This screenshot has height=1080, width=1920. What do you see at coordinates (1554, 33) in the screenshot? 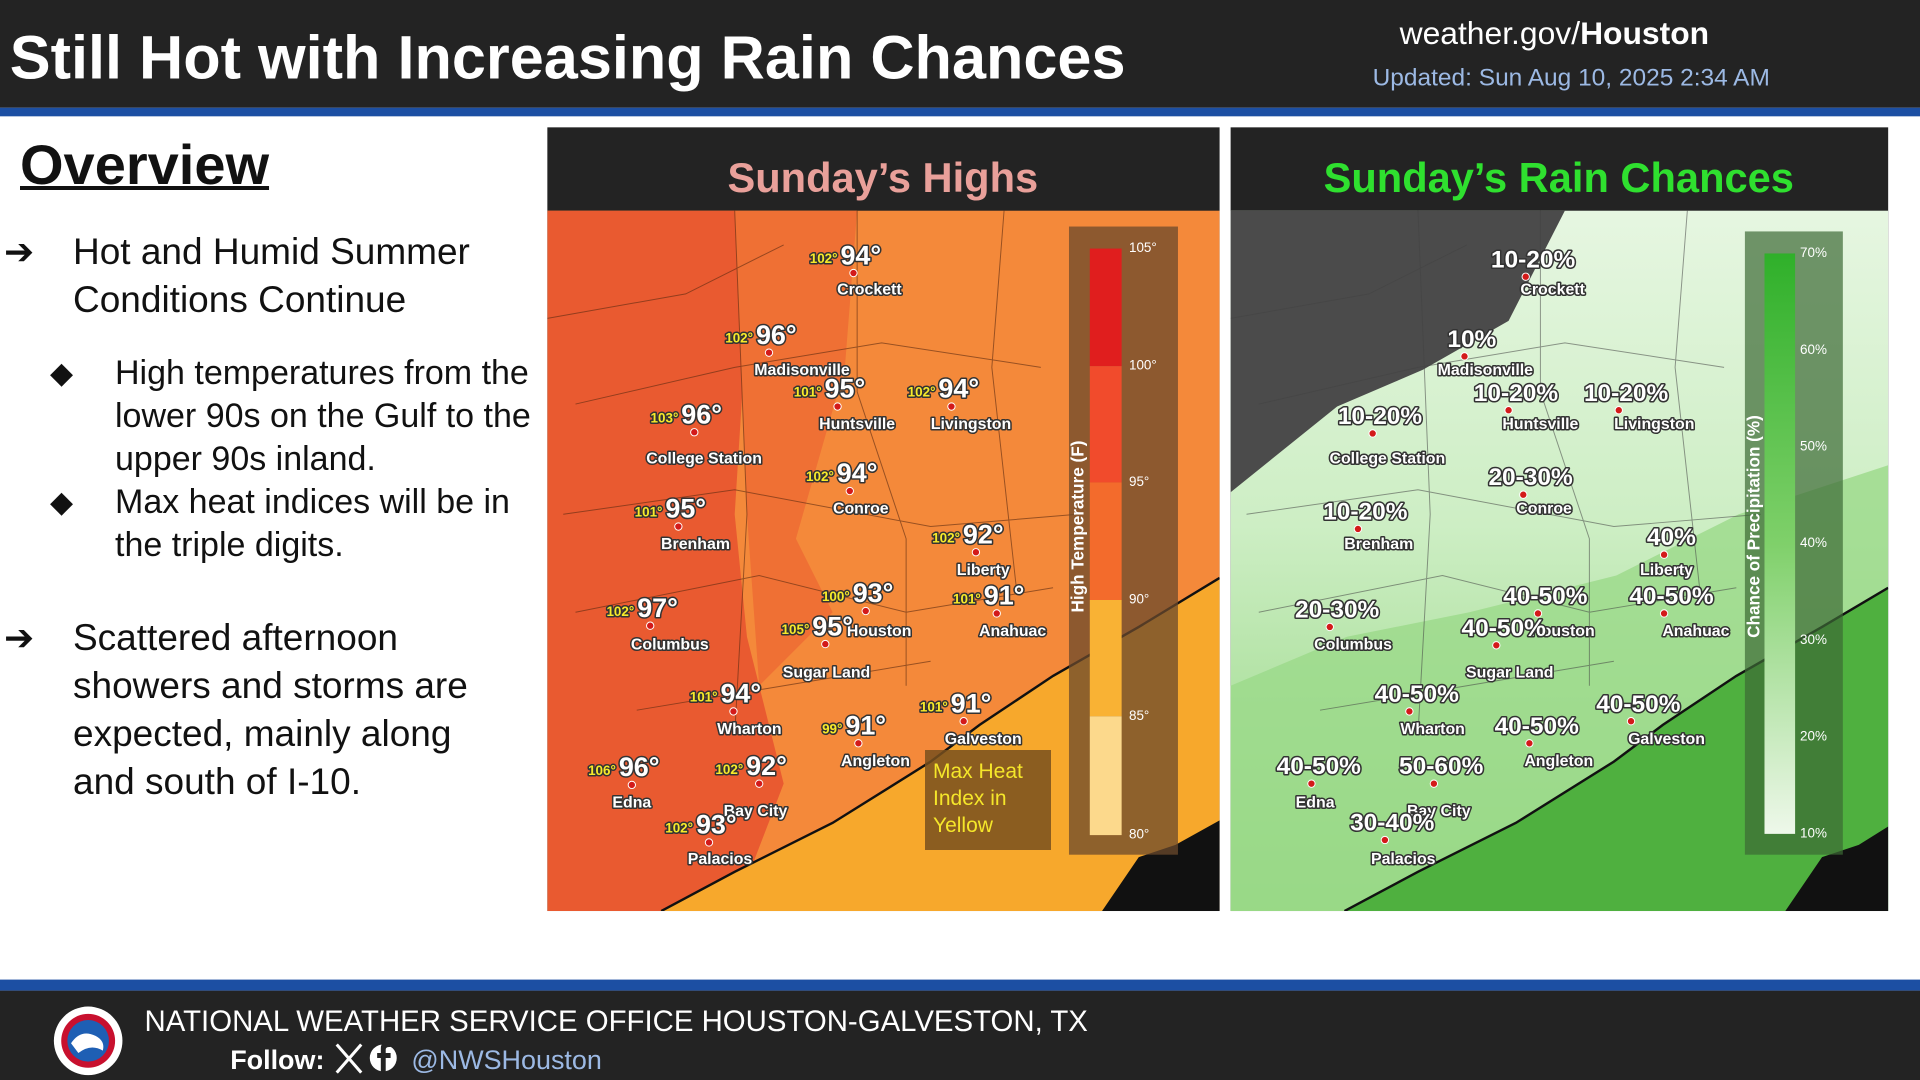
I see `site: weather.gov/Houston` at bounding box center [1554, 33].